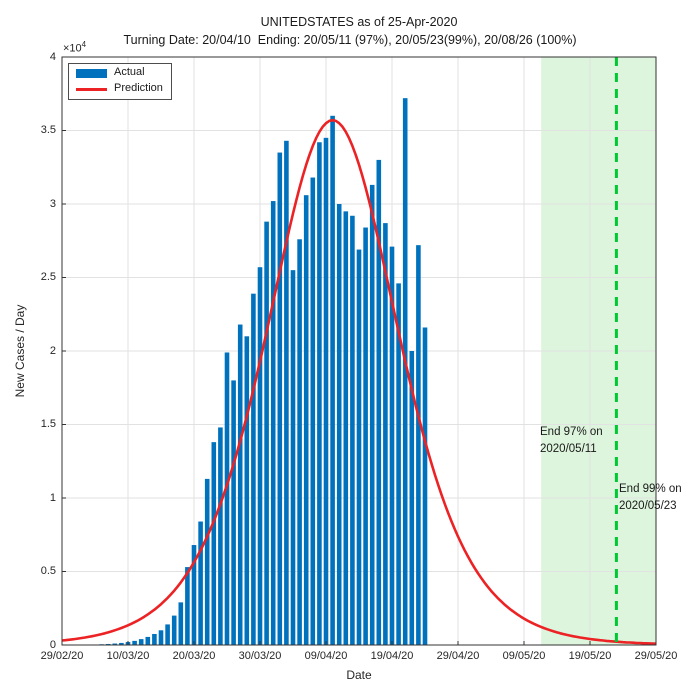 This screenshot has height=700, width=700. What do you see at coordinates (75, 47) in the screenshot?
I see `y-axis-multiplier: ×10⁴` at bounding box center [75, 47].